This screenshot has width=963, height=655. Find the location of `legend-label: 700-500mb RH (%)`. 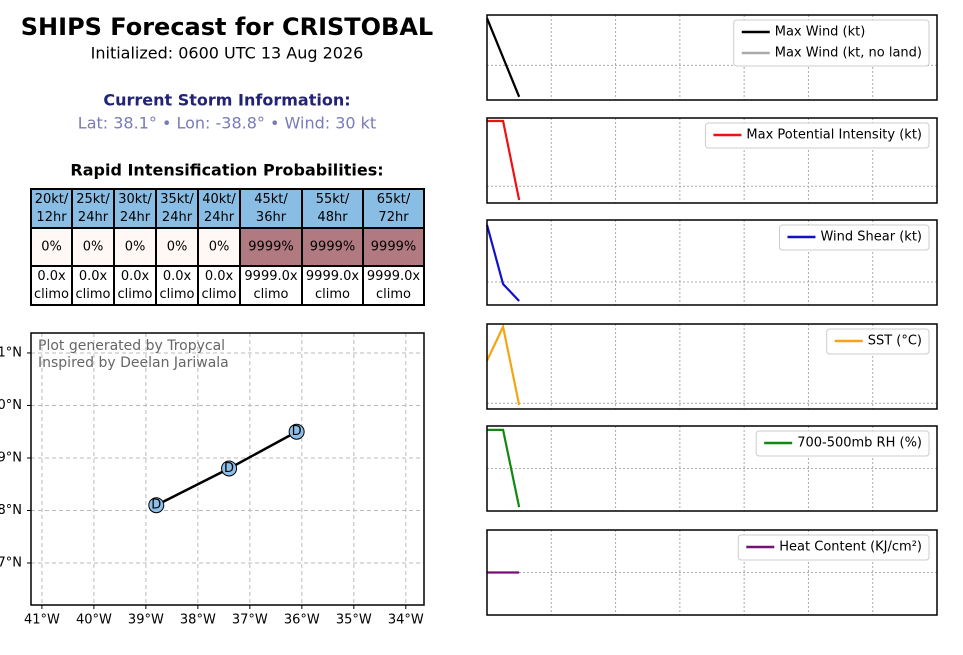

legend-label: 700-500mb RH (%) is located at coordinates (859, 443).